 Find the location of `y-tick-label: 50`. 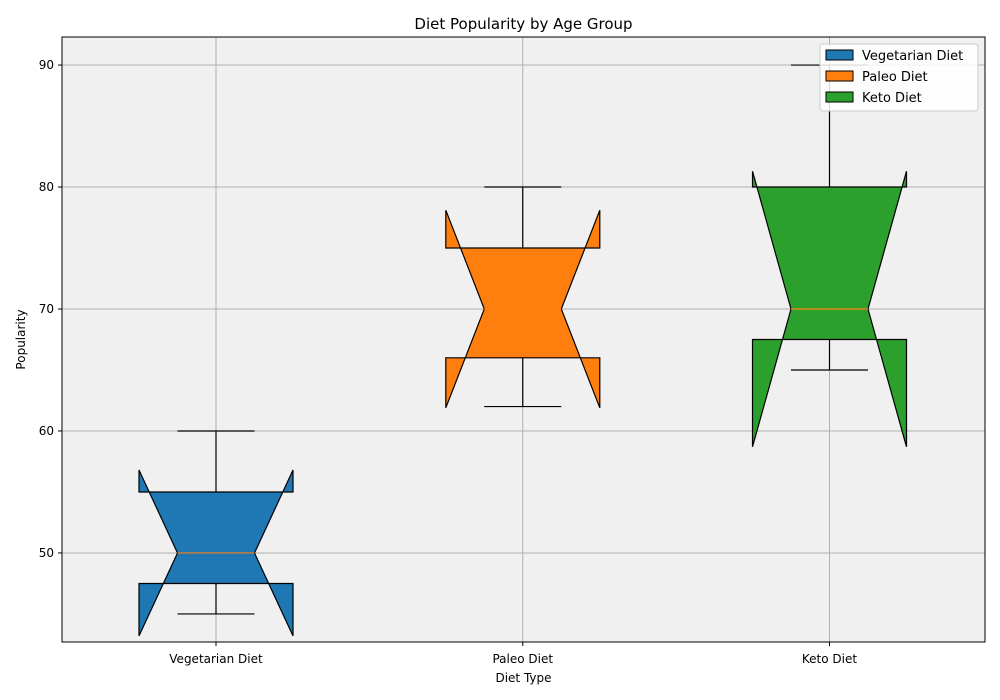

y-tick-label: 50 is located at coordinates (46, 553).